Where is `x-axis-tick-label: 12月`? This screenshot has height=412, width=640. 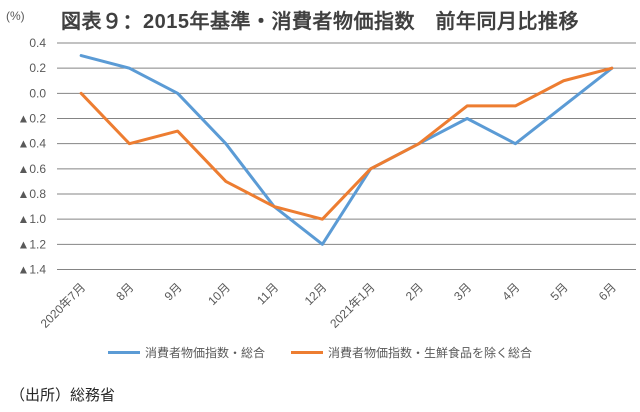 x-axis-tick-label: 12月 is located at coordinates (316, 294).